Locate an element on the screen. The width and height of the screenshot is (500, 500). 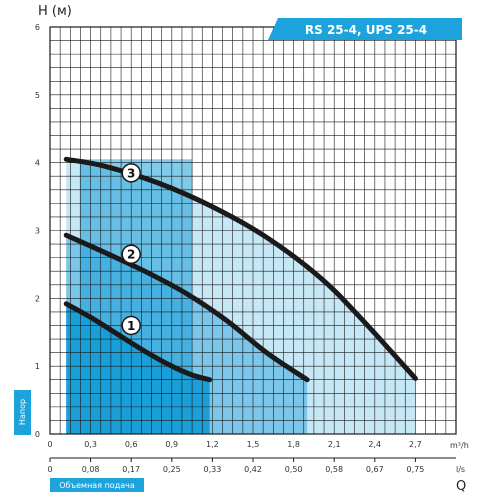
y-tick-label: 1 is located at coordinates (37, 366).